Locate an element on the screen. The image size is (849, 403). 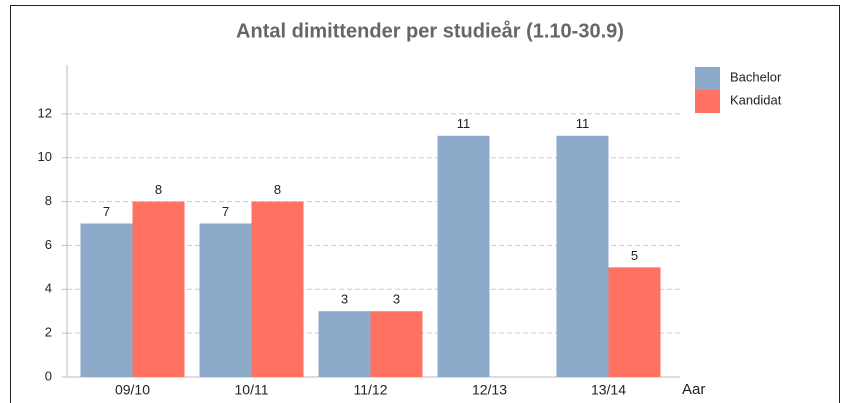
y-tick-label: 8 is located at coordinates (48, 200).